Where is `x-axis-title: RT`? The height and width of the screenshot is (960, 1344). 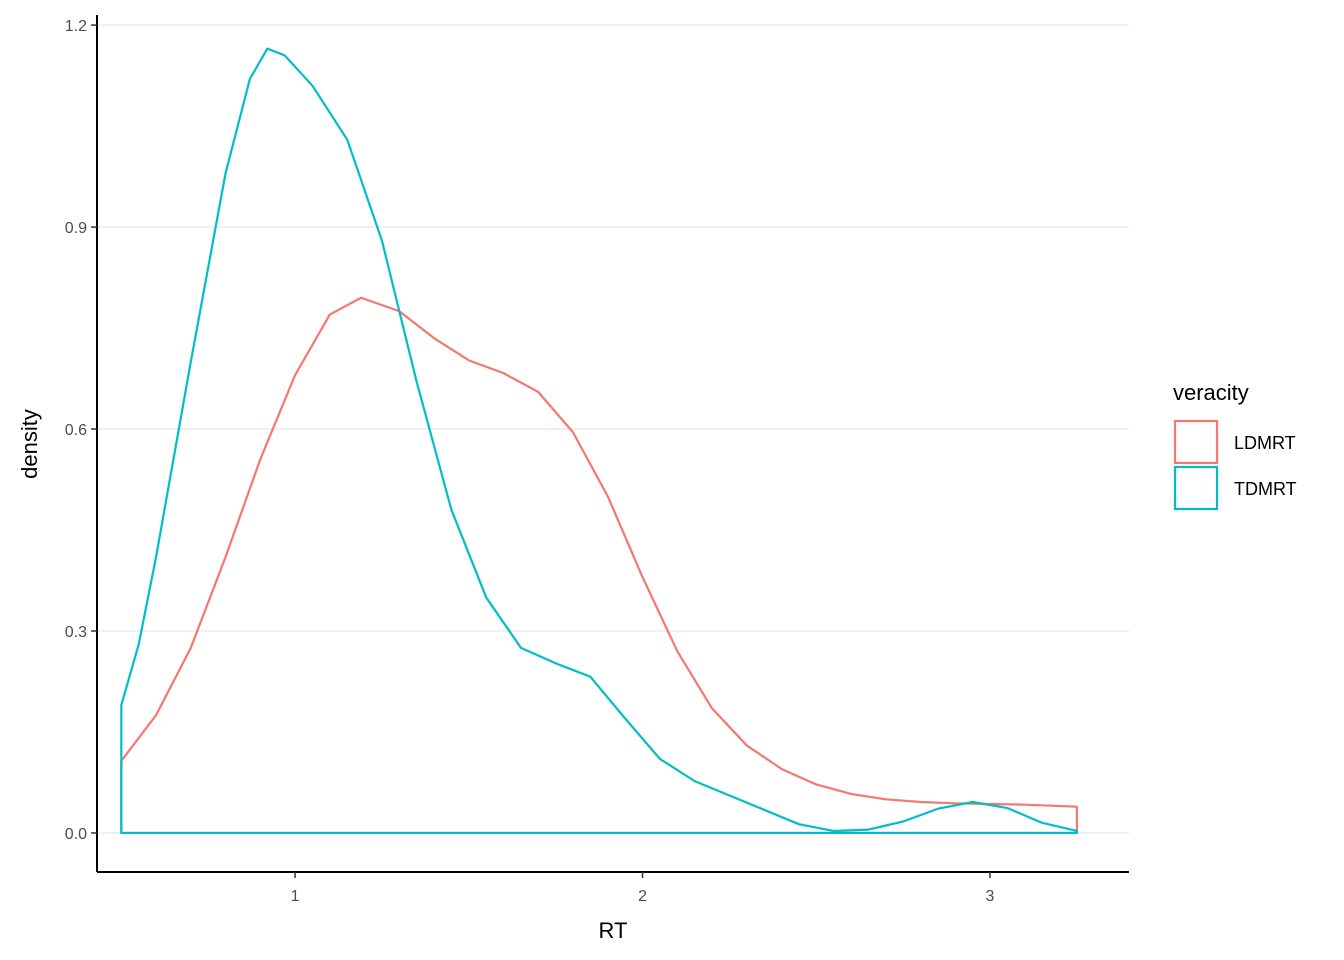
x-axis-title: RT is located at coordinates (613, 930).